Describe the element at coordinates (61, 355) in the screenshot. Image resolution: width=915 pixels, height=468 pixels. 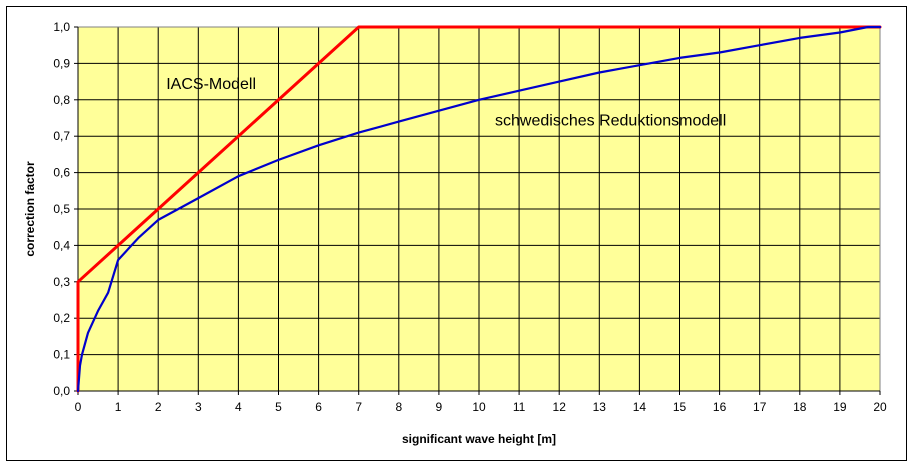
I see `y-tick-label: 0,1` at that location.